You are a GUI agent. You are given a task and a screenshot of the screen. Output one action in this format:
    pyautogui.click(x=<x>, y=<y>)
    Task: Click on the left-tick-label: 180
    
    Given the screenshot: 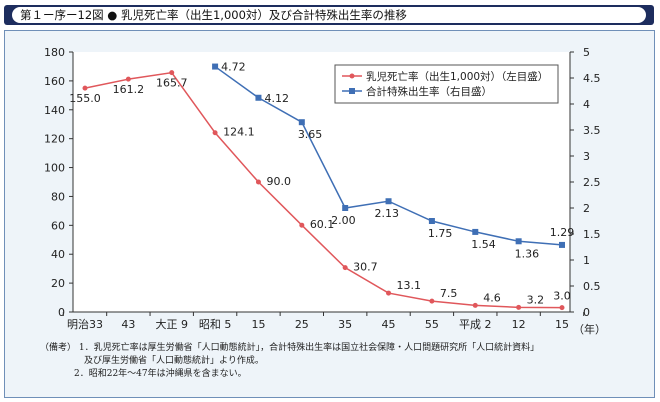 What is the action you would take?
    pyautogui.click(x=54, y=52)
    